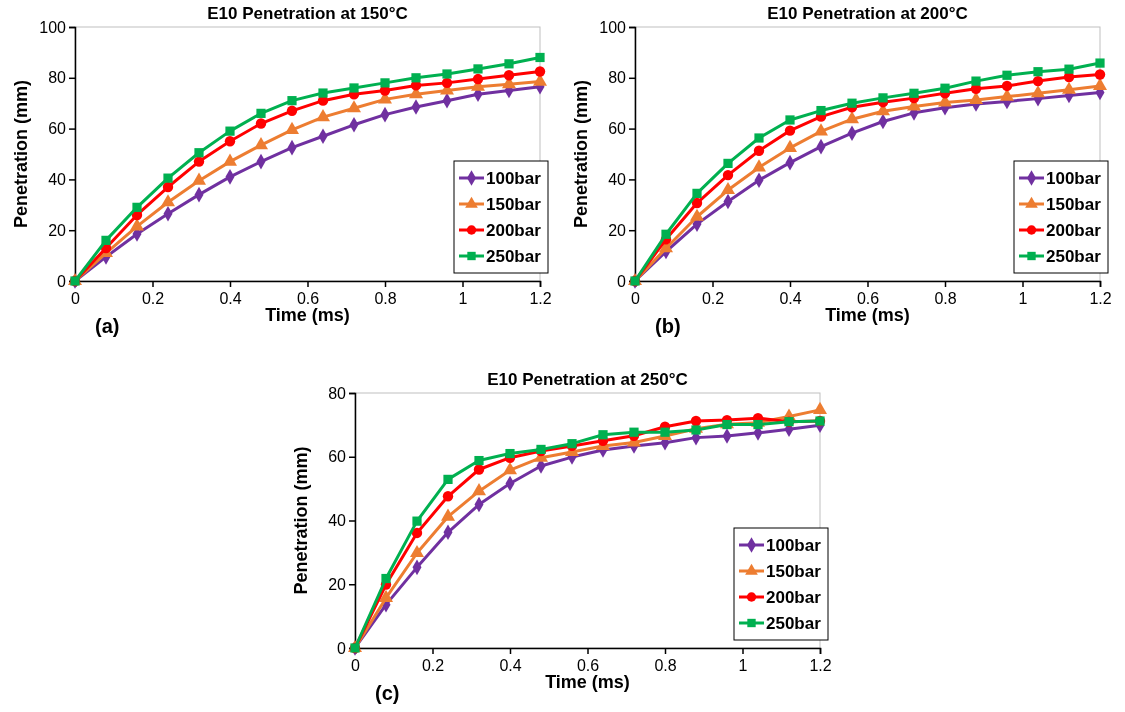 This screenshot has height=712, width=1125. What do you see at coordinates (107, 326) in the screenshot?
I see `text: (a)` at bounding box center [107, 326].